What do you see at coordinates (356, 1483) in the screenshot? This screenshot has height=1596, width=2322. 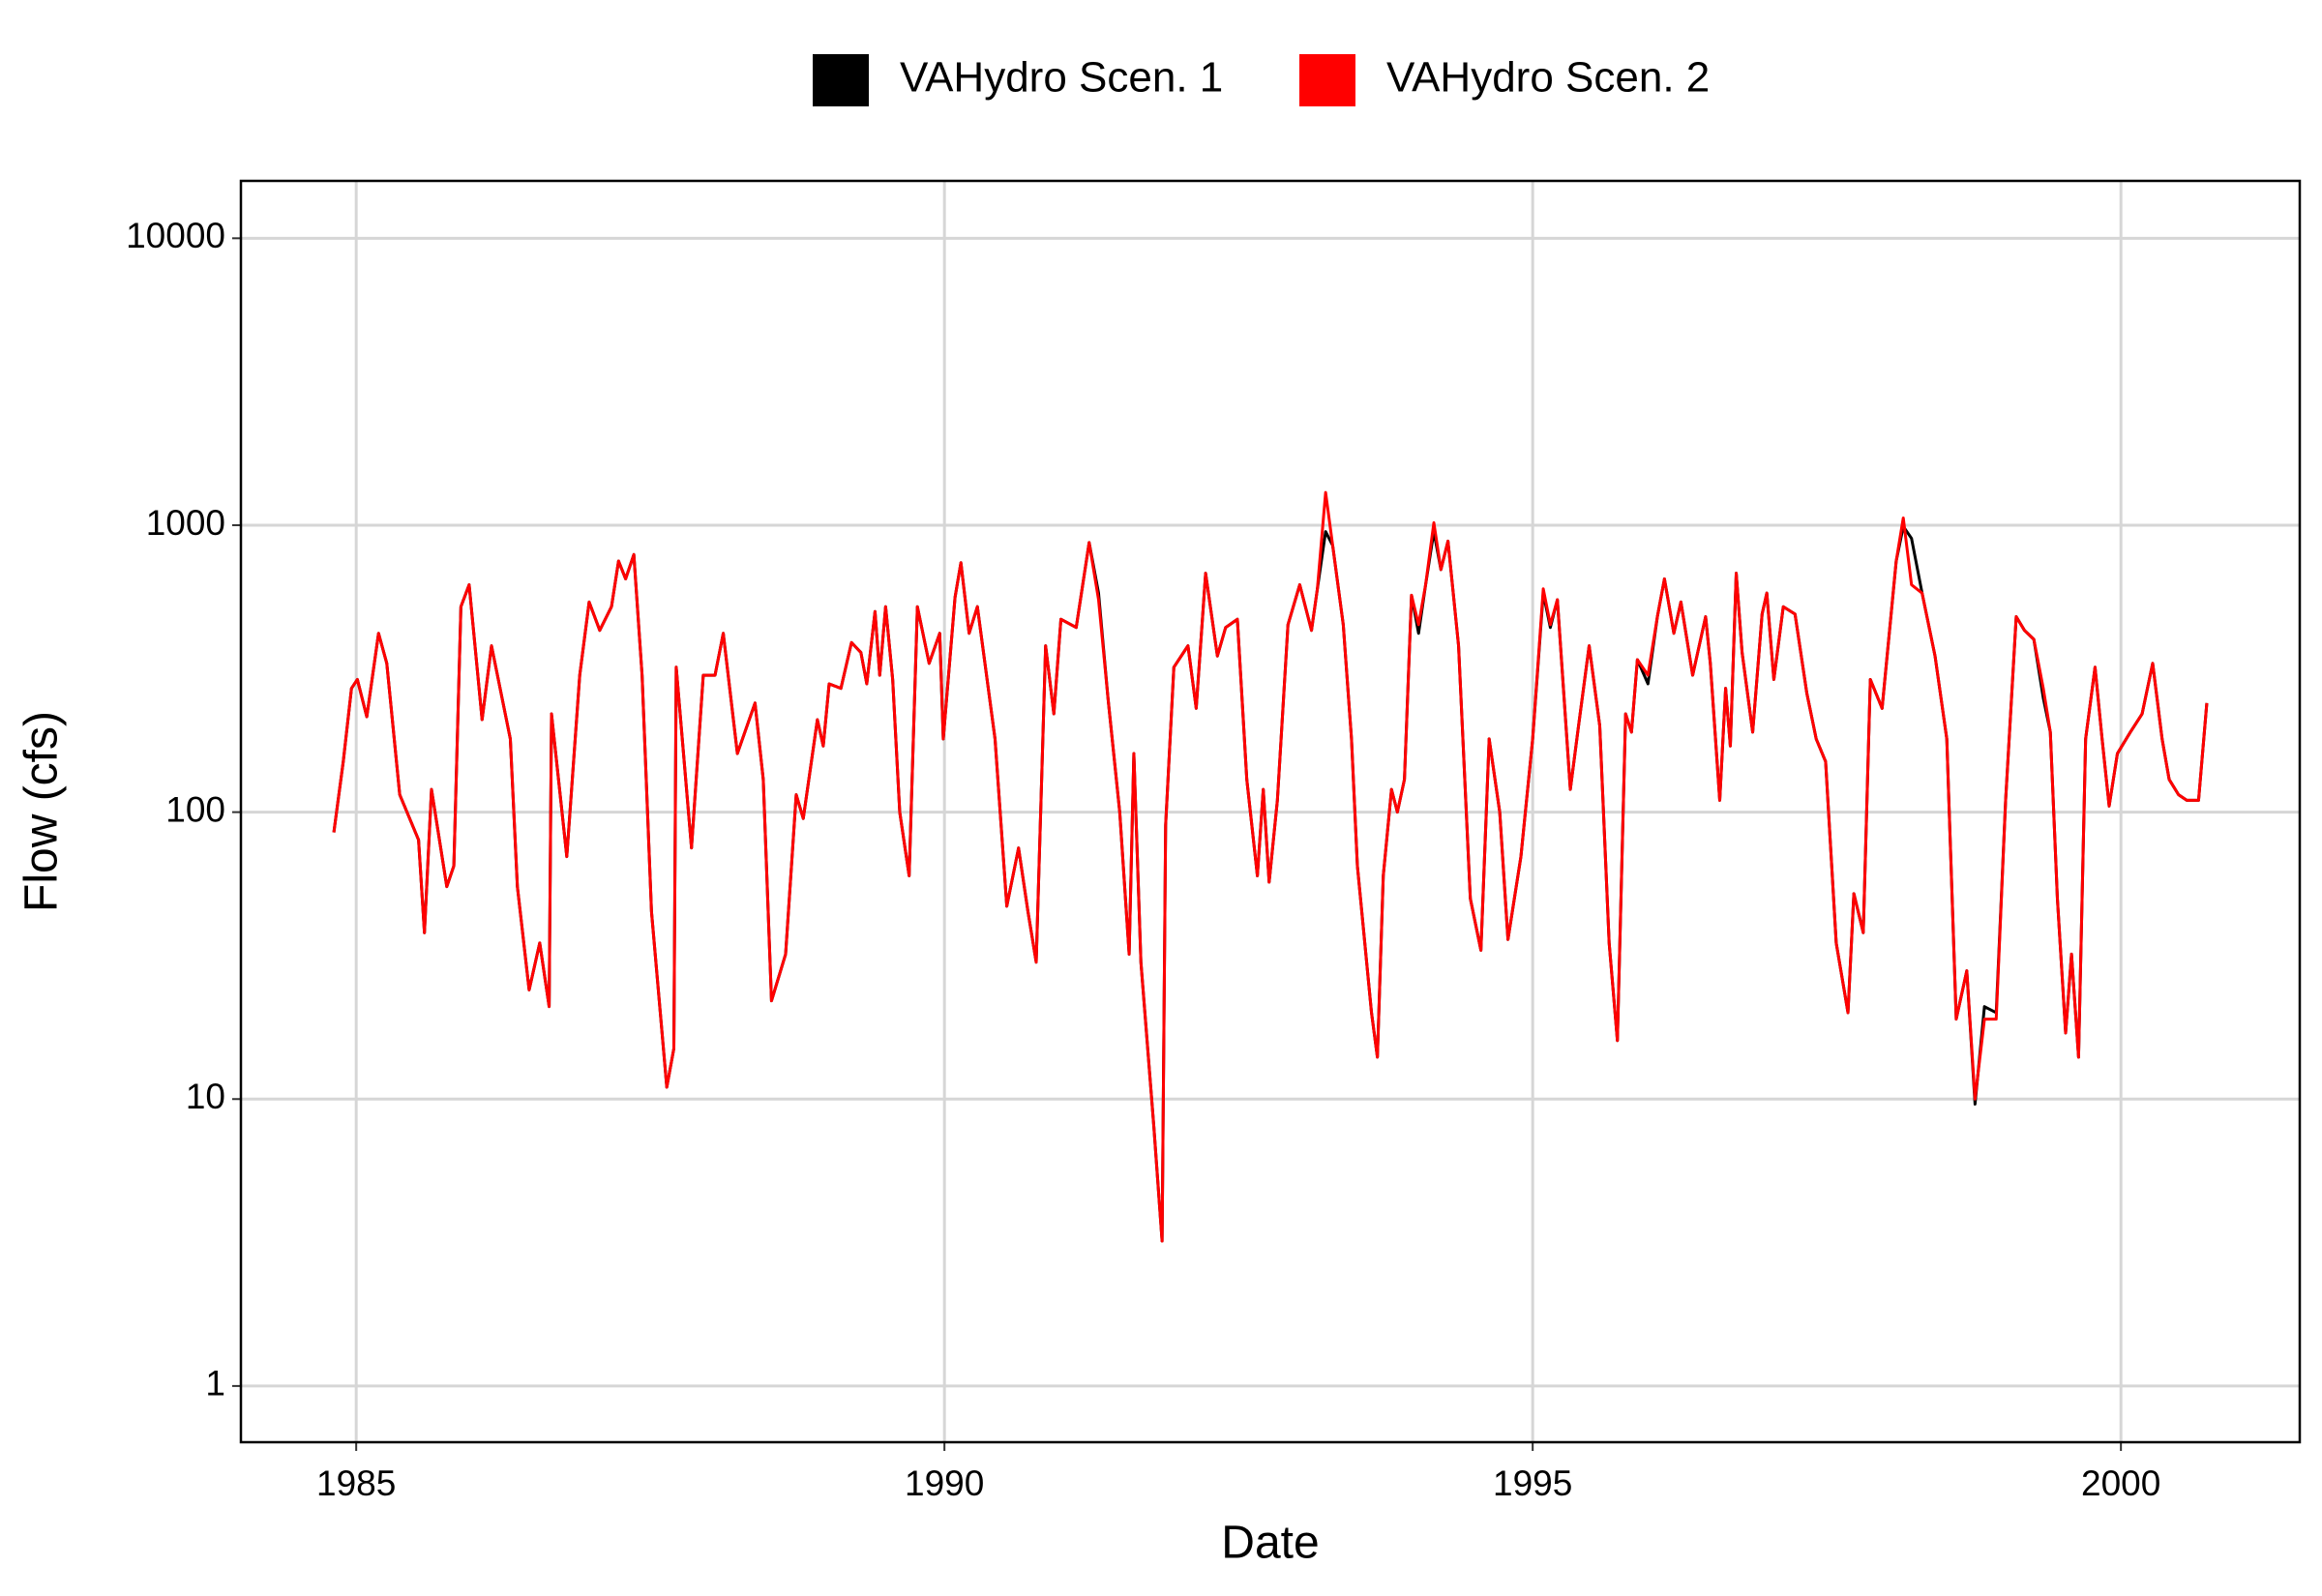 I see `x-tick-label: 1985` at bounding box center [356, 1483].